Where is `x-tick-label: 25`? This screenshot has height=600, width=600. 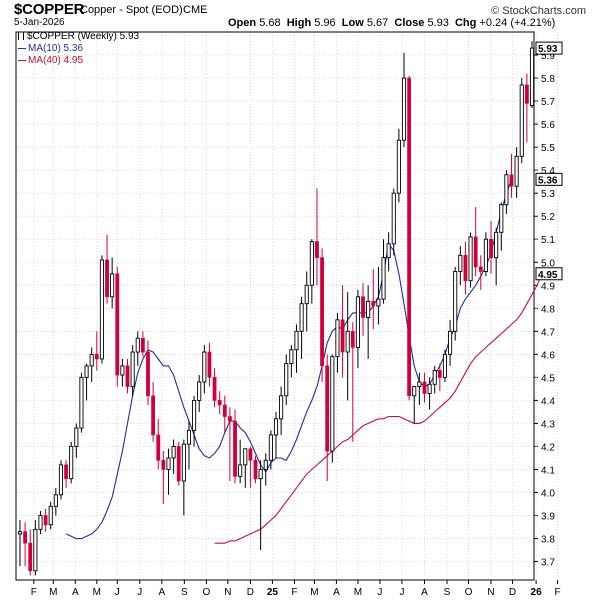
x-tick-label: 25 is located at coordinates (273, 592).